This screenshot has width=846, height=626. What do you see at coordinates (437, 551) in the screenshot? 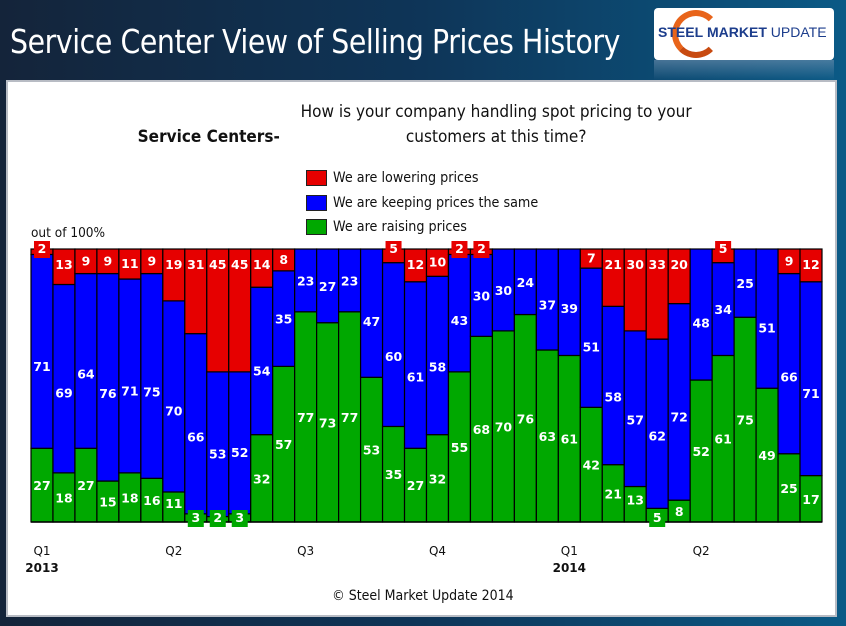
I see `x-tick-quarter: Q4` at bounding box center [437, 551].